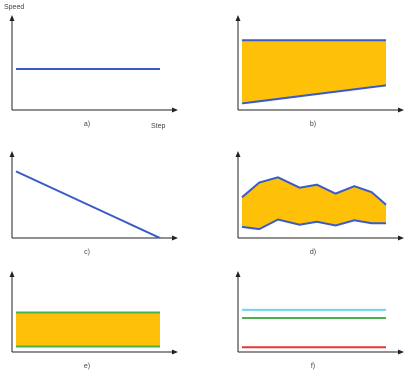  What do you see at coordinates (319, 320) in the screenshot?
I see `panel-6: f)` at bounding box center [319, 320].